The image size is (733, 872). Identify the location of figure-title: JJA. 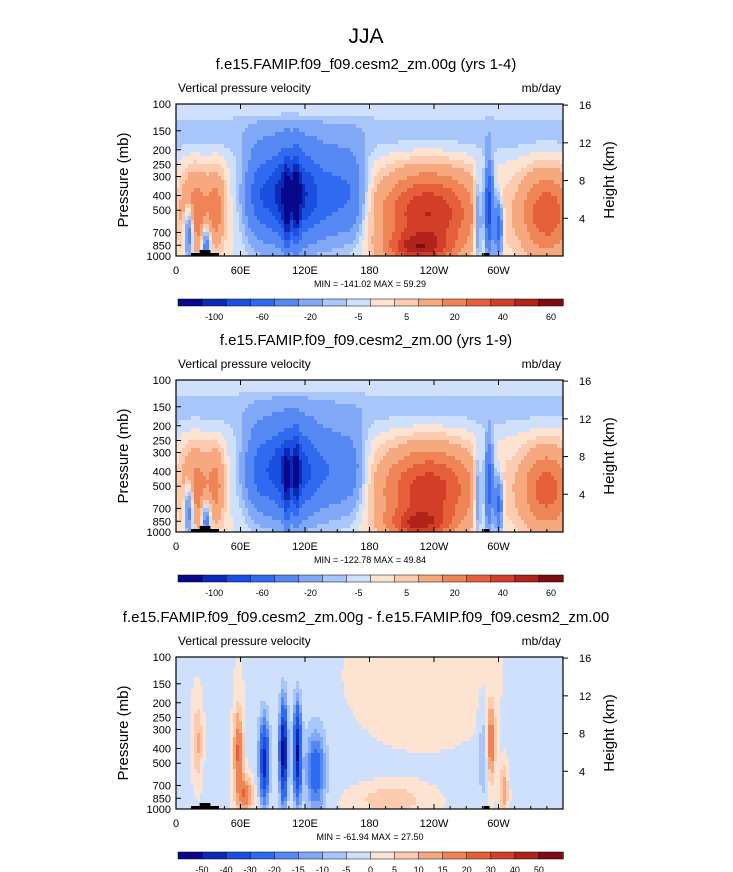
(365, 36).